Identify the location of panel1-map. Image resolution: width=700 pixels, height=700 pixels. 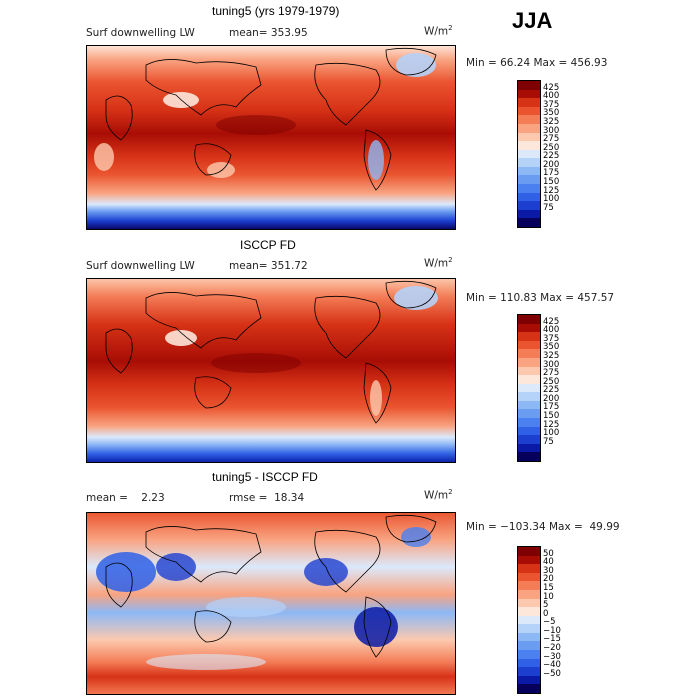
(271, 137).